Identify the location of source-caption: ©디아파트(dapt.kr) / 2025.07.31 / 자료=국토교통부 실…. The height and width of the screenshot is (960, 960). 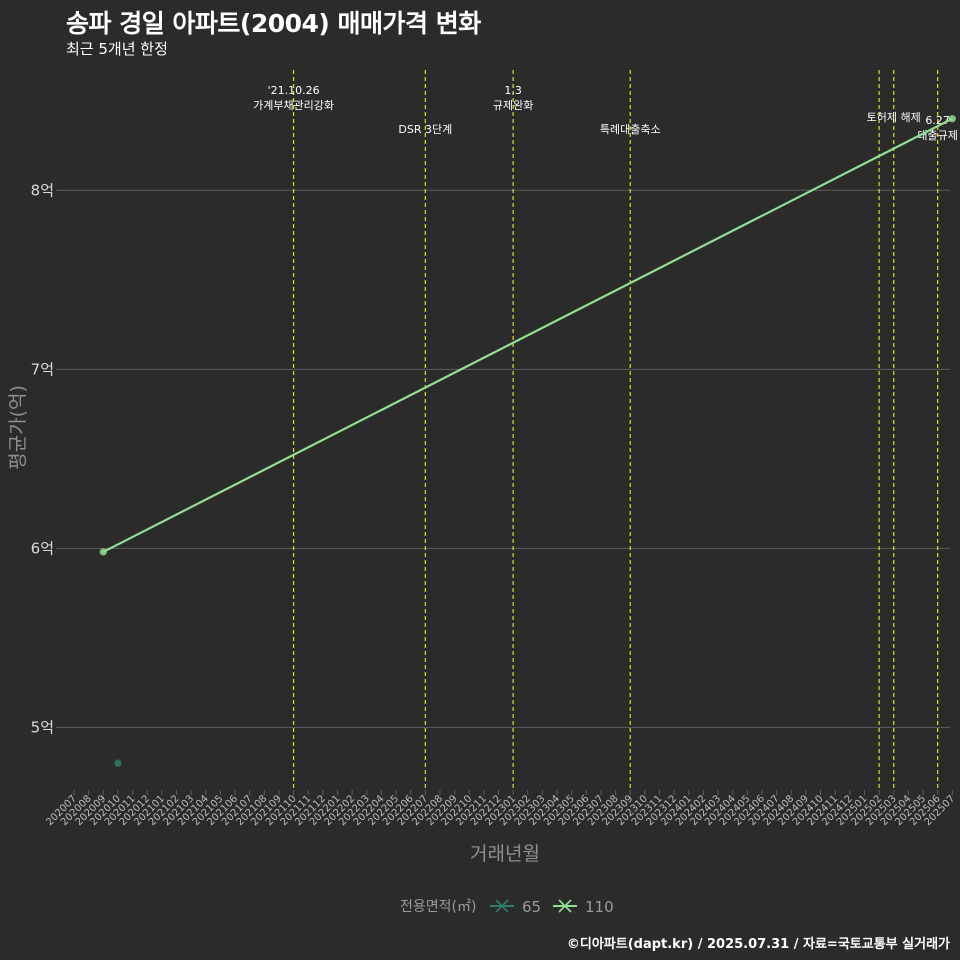
(758, 944).